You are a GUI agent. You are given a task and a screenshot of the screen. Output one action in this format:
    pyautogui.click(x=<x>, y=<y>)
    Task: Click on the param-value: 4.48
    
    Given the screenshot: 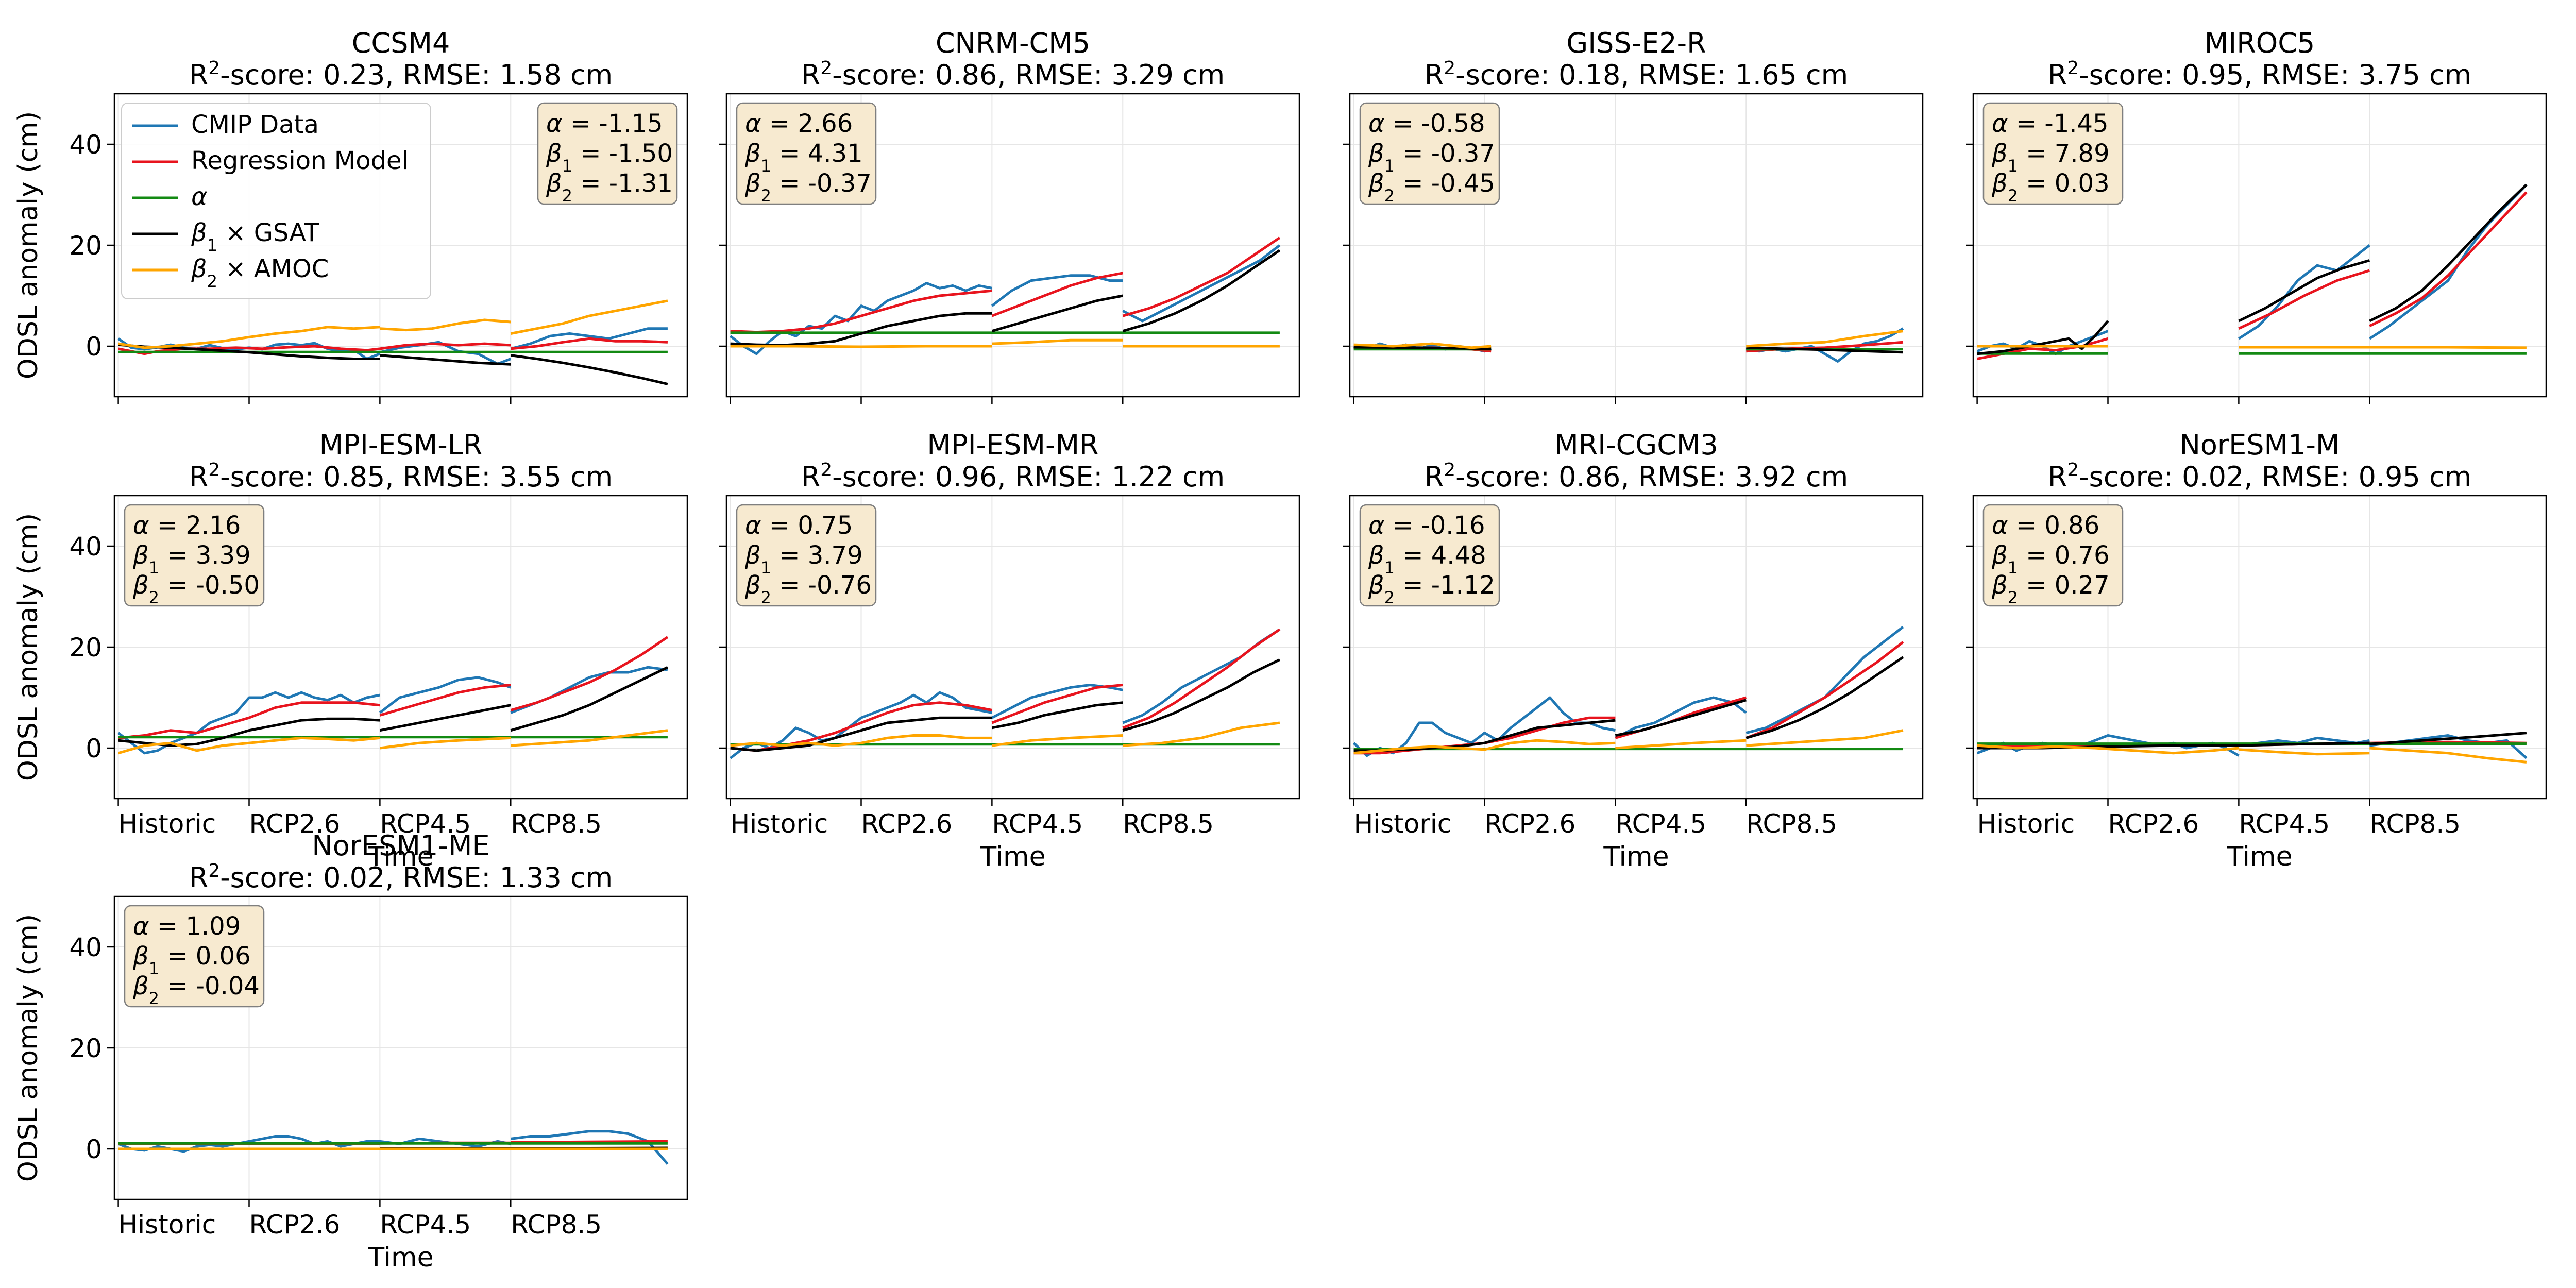 What is the action you would take?
    pyautogui.click(x=1458, y=555)
    